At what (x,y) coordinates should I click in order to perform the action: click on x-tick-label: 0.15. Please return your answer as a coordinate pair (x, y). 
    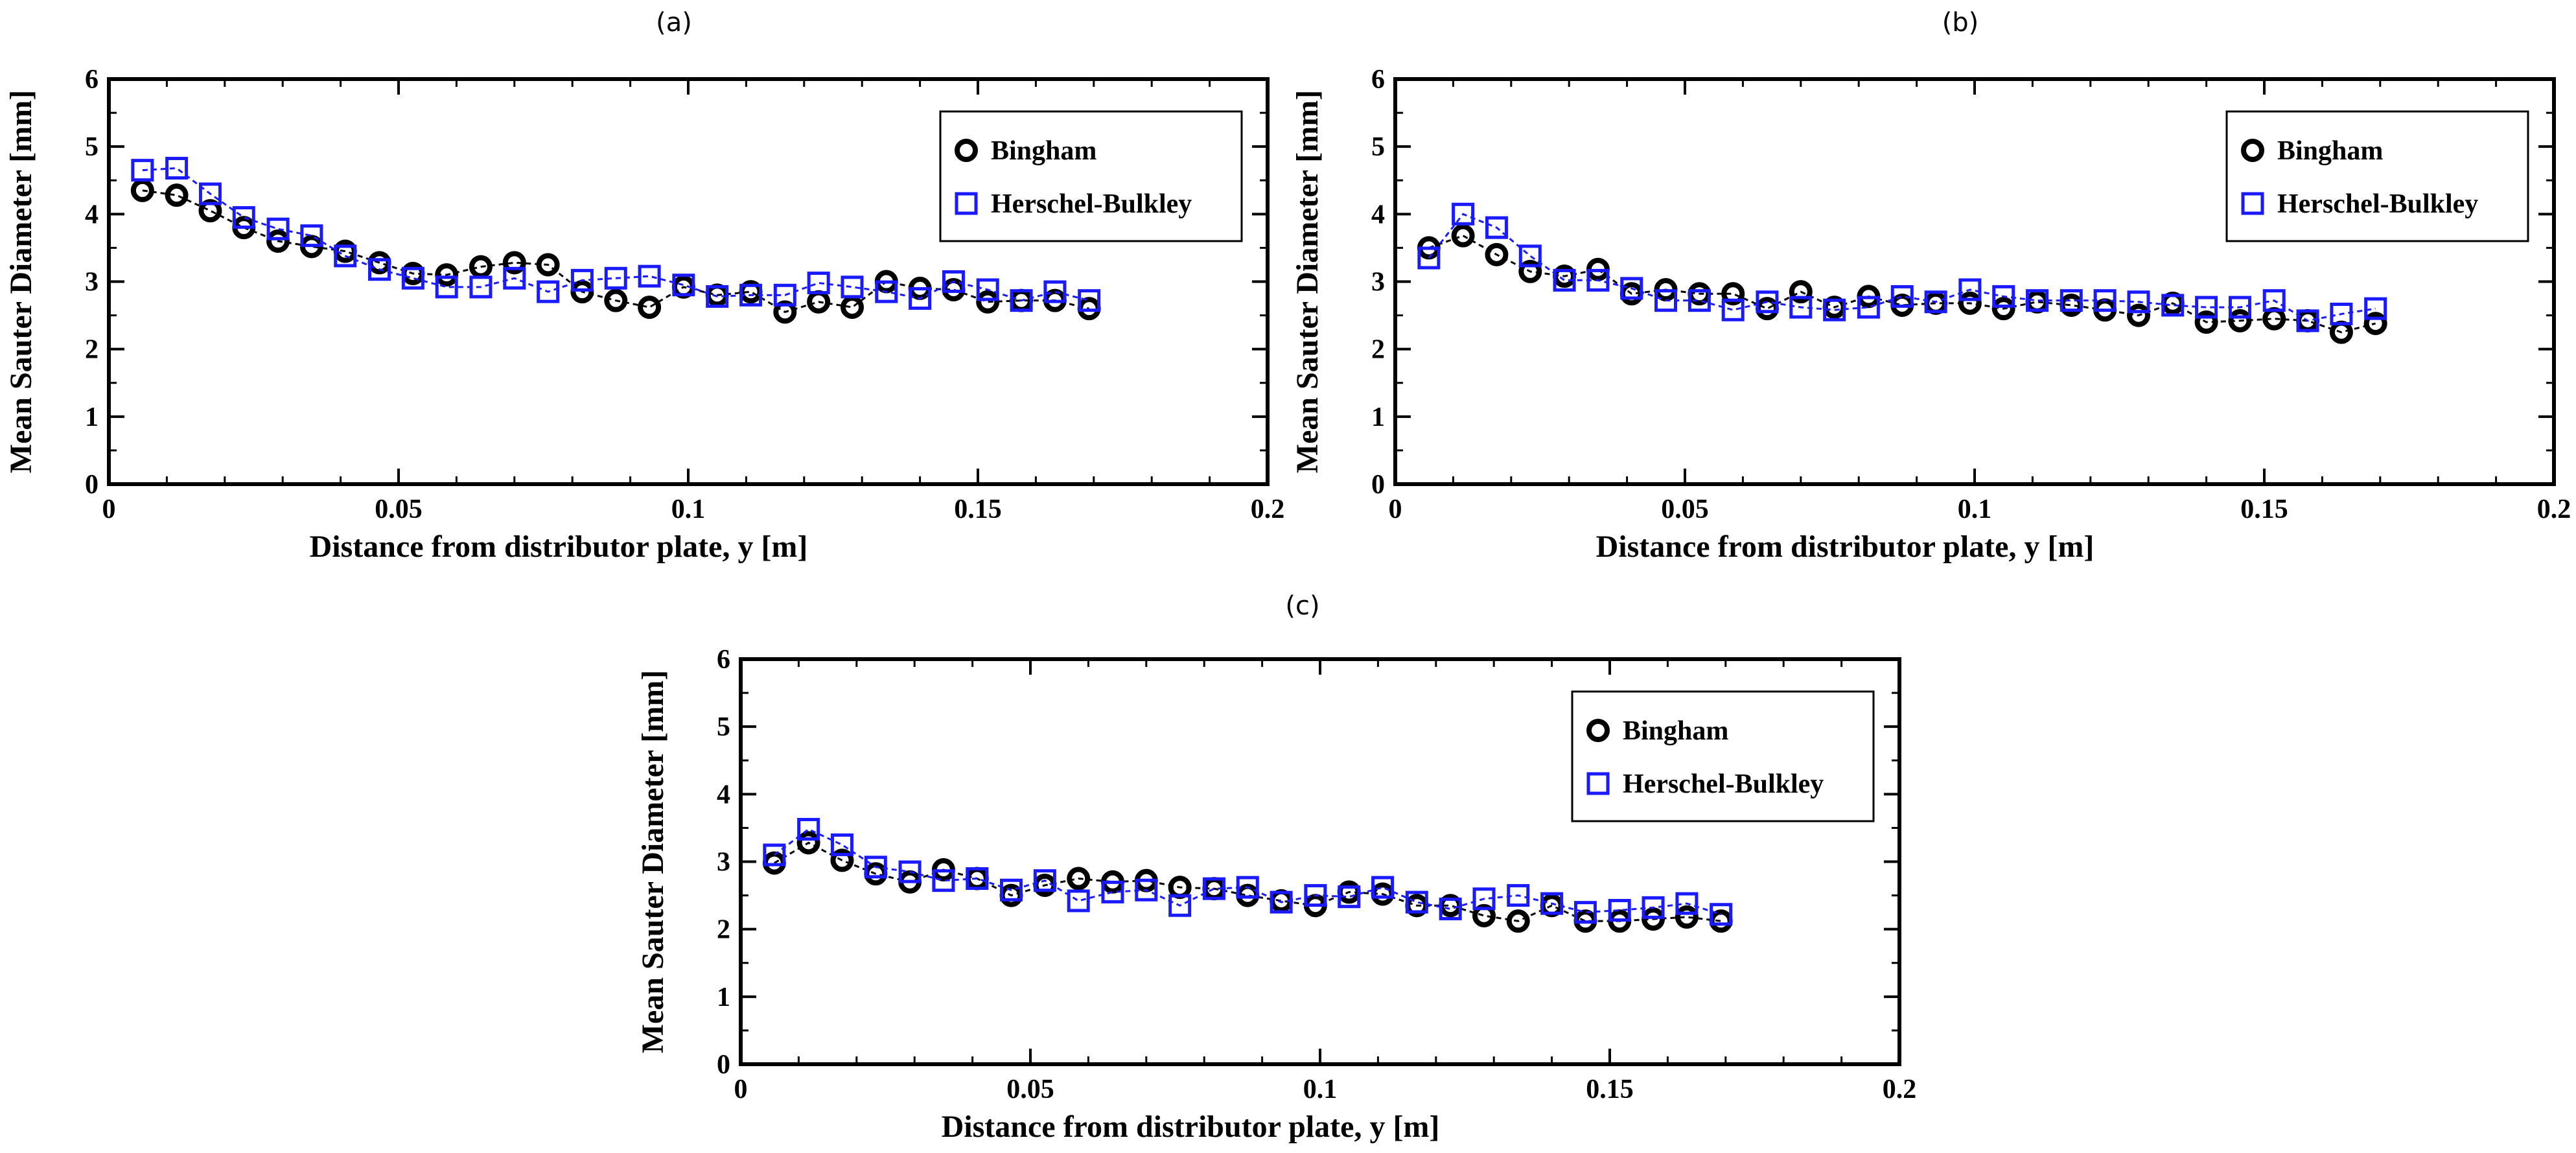
    Looking at the image, I should click on (978, 509).